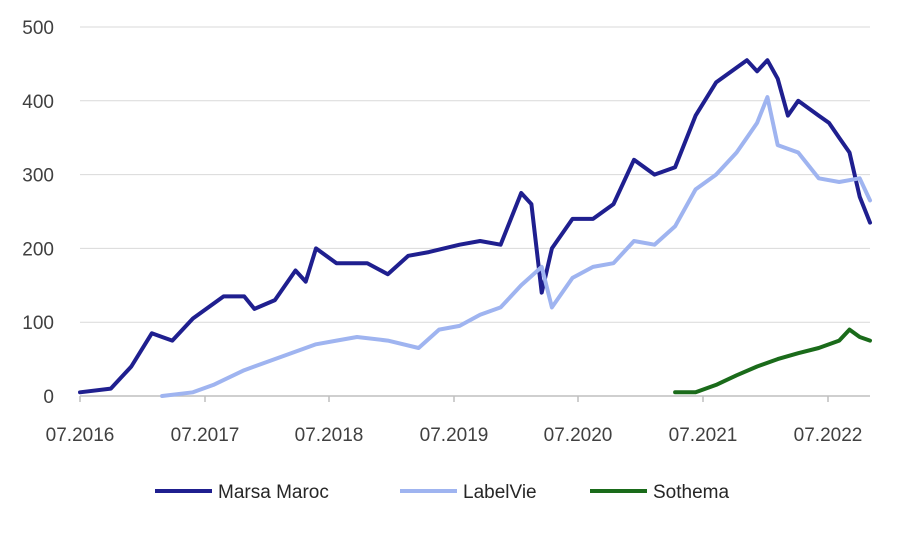 The image size is (900, 533). What do you see at coordinates (38, 102) in the screenshot?
I see `y-tick-label: 400` at bounding box center [38, 102].